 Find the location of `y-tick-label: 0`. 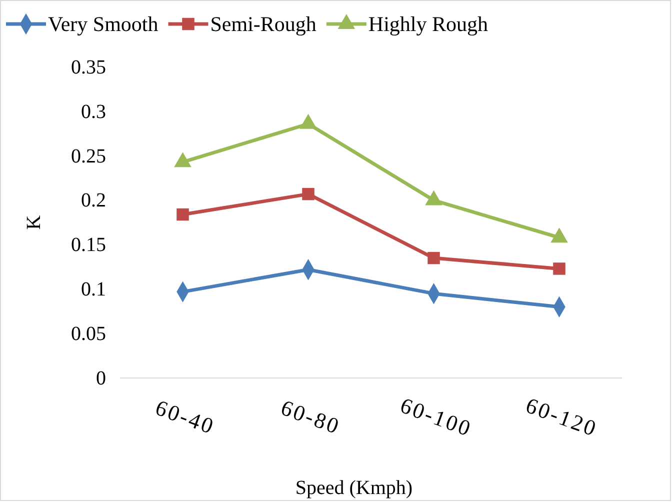

y-tick-label: 0 is located at coordinates (101, 378).